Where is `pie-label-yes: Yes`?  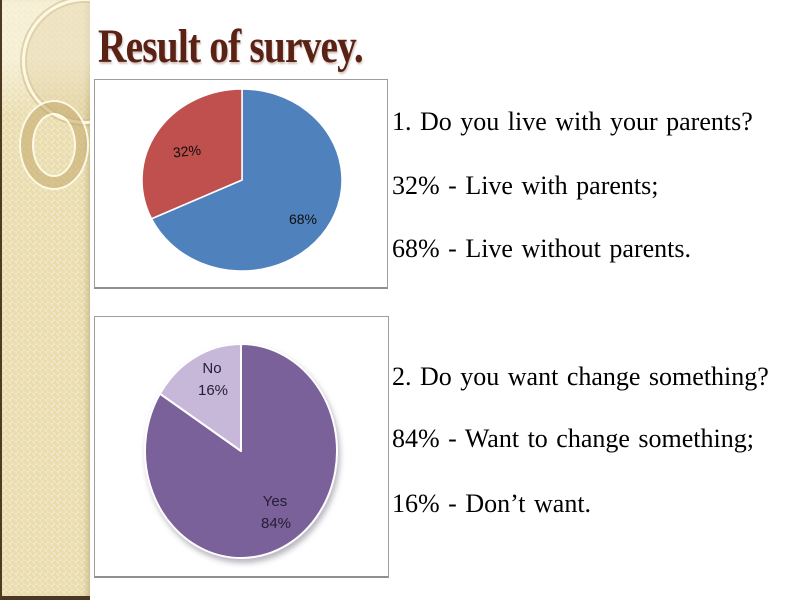
pie-label-yes: Yes is located at coordinates (275, 501).